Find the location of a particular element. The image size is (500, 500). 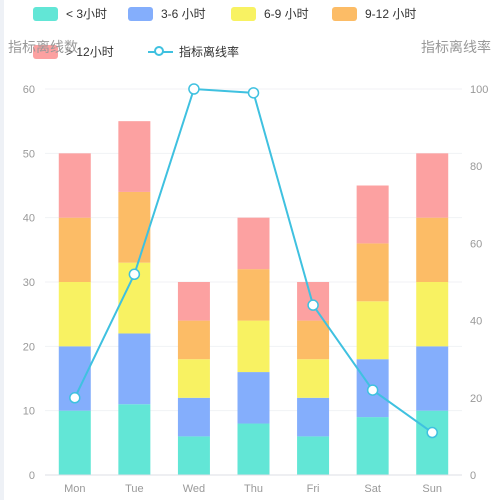

legend-item-lt3: < 3小时 is located at coordinates (70, 13).